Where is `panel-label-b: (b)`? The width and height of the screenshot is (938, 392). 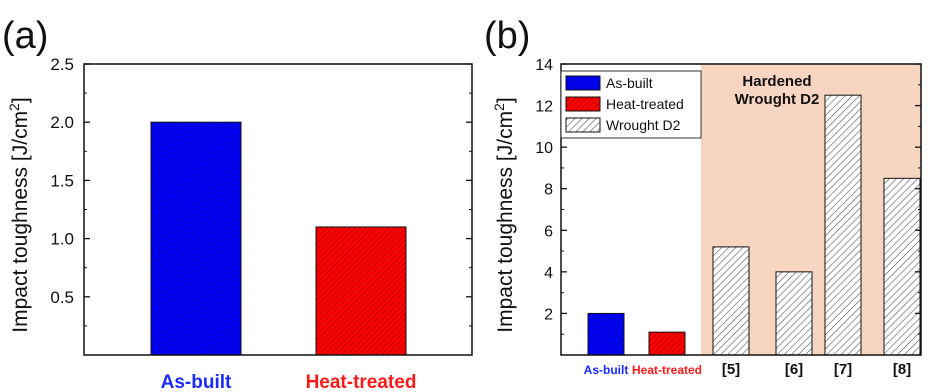
panel-label-b: (b) is located at coordinates (507, 36).